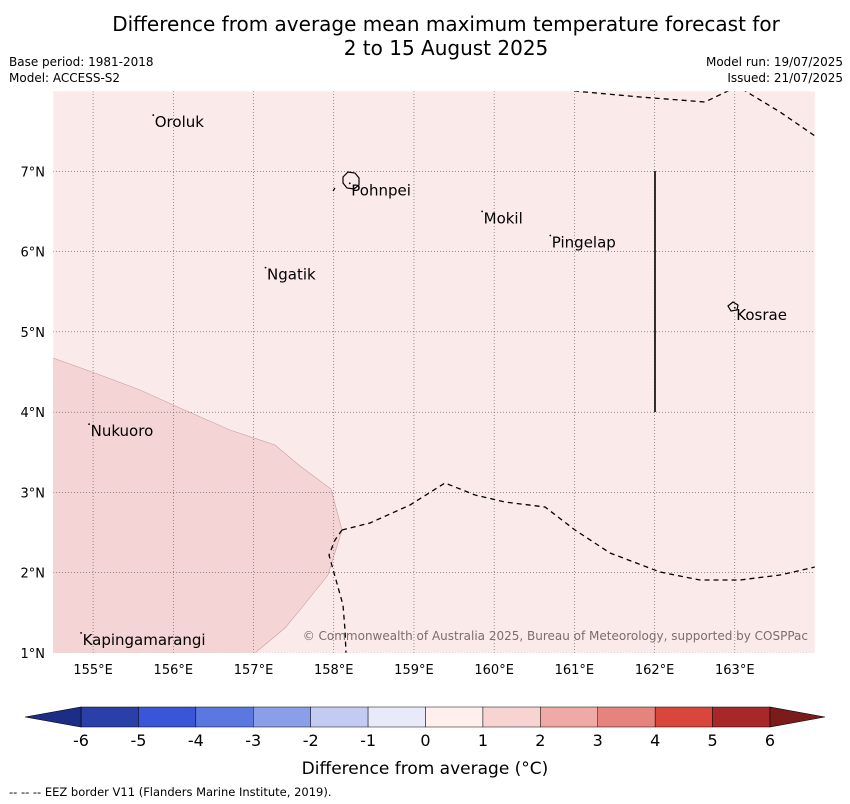  What do you see at coordinates (122, 431) in the screenshot?
I see `place-label: Nukuoro` at bounding box center [122, 431].